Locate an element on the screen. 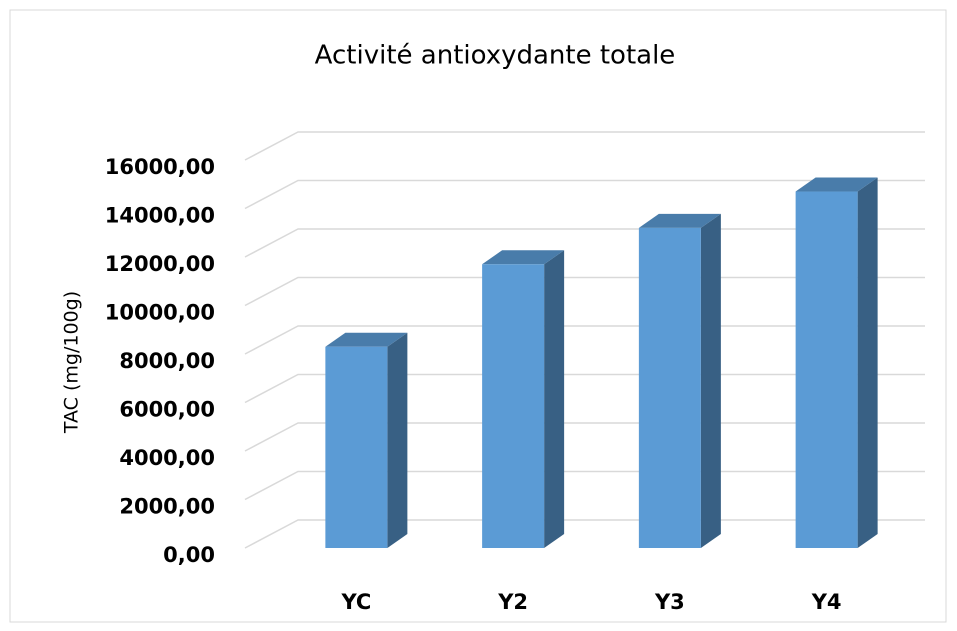 The height and width of the screenshot is (631, 957). y-tick-label: 8000,00 is located at coordinates (167, 361).